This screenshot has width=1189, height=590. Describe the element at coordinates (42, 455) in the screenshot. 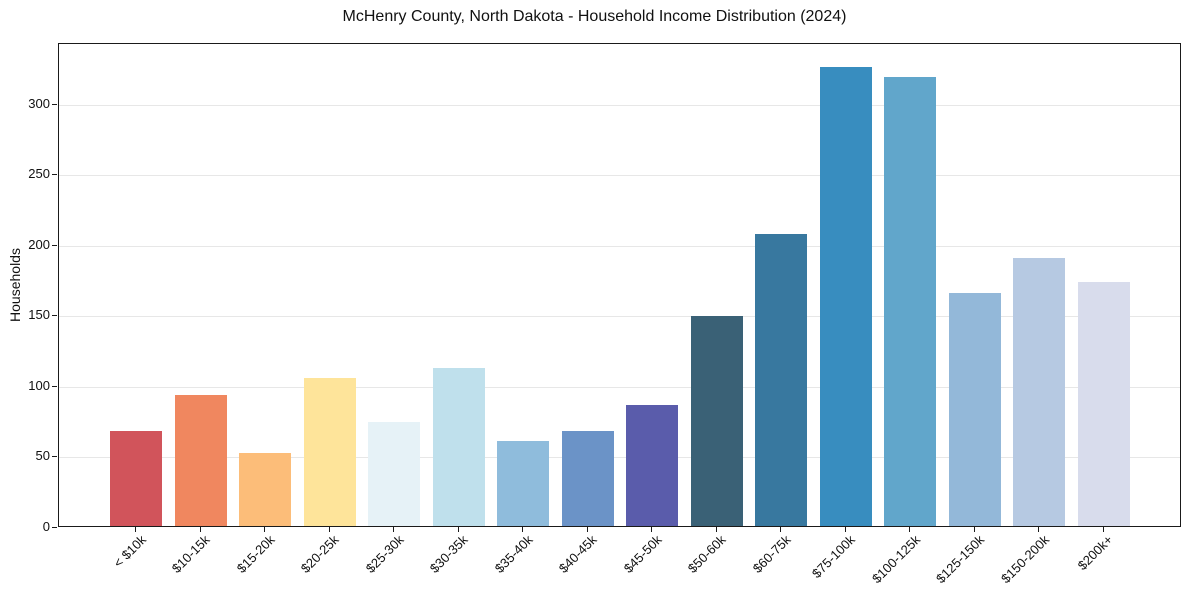

I see `y-tick-label: 50` at that location.